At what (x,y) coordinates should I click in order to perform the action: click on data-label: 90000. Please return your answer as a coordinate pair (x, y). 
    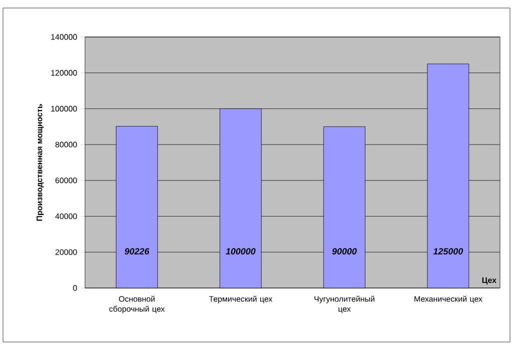
    Looking at the image, I should click on (344, 251).